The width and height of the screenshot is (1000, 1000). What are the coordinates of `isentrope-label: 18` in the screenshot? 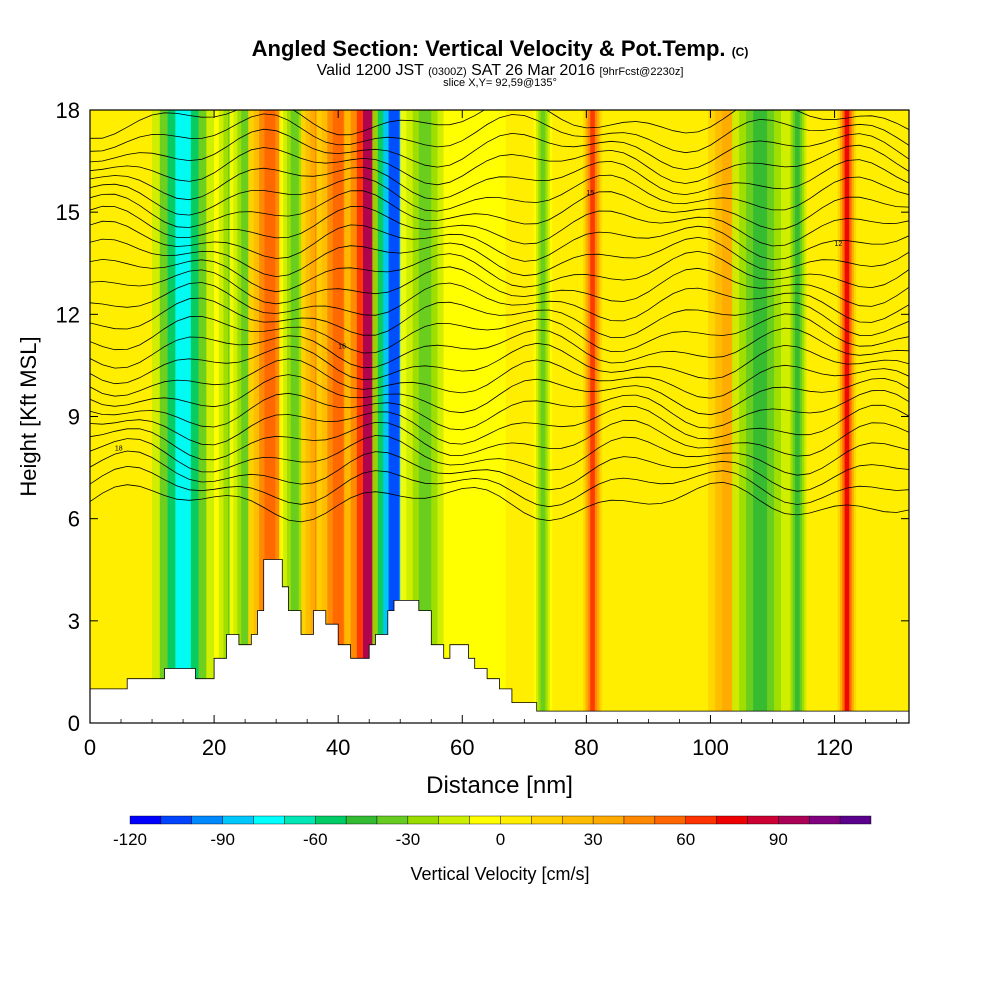 It's located at (119, 449).